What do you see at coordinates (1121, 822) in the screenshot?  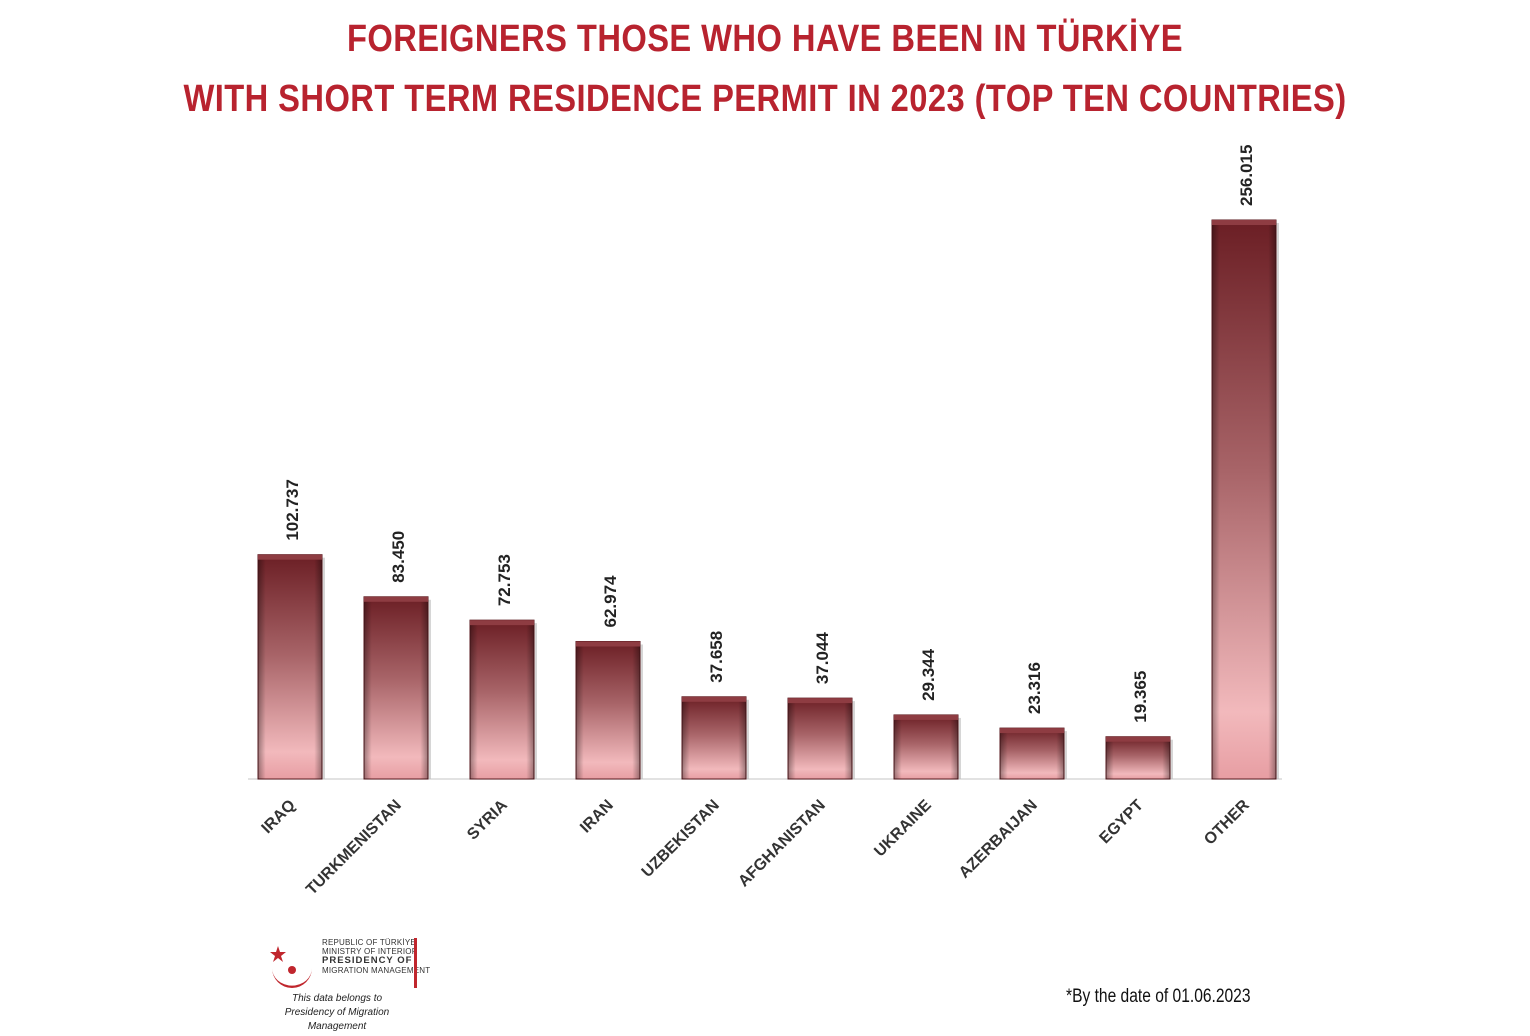 I see `x-tick-label: EGYPT` at bounding box center [1121, 822].